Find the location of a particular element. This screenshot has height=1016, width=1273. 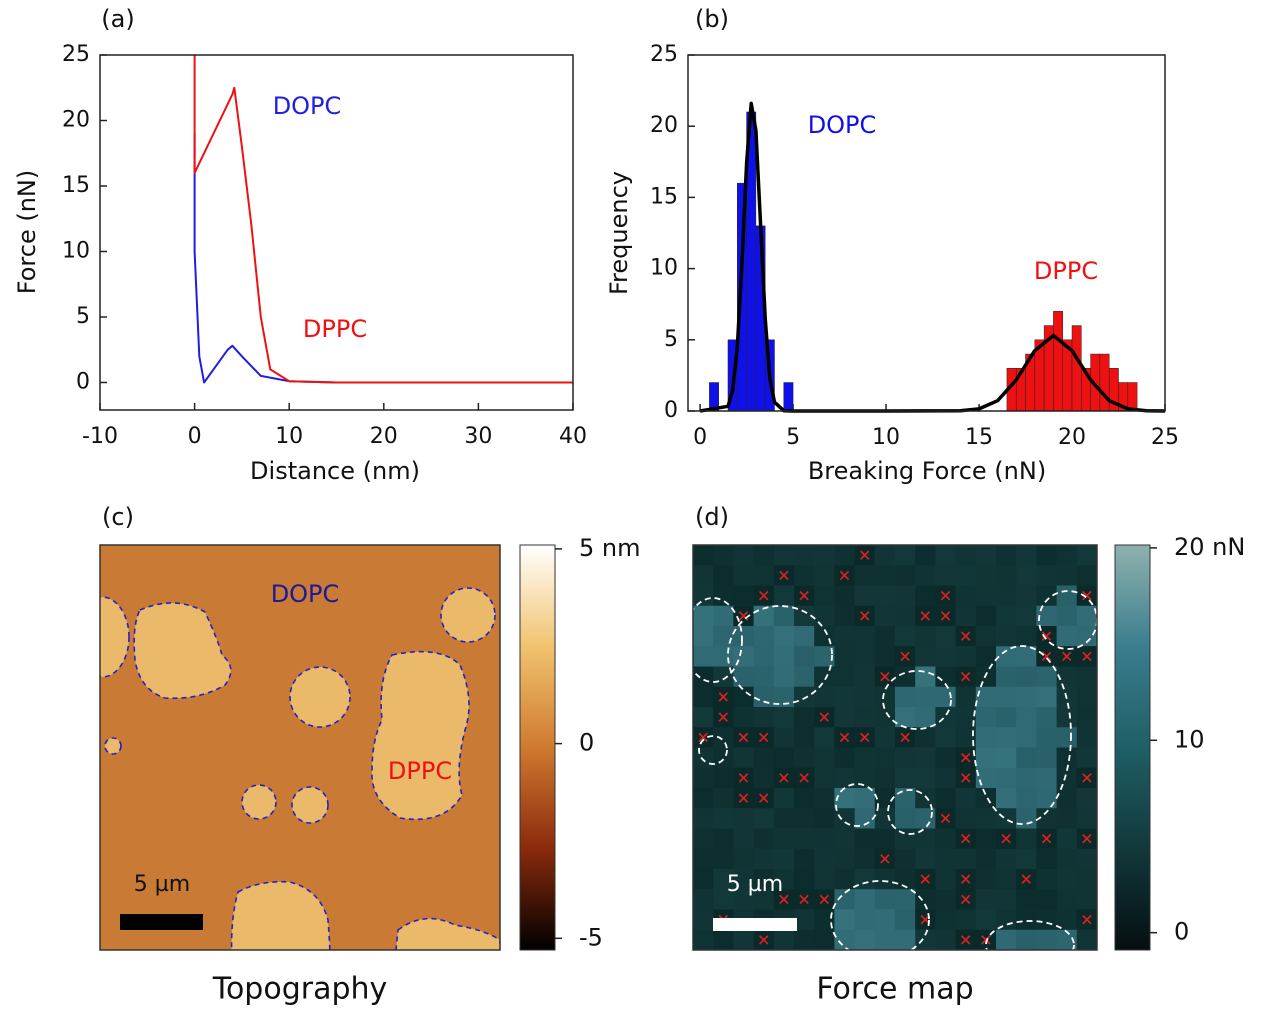

domains is located at coordinates (300, 768).